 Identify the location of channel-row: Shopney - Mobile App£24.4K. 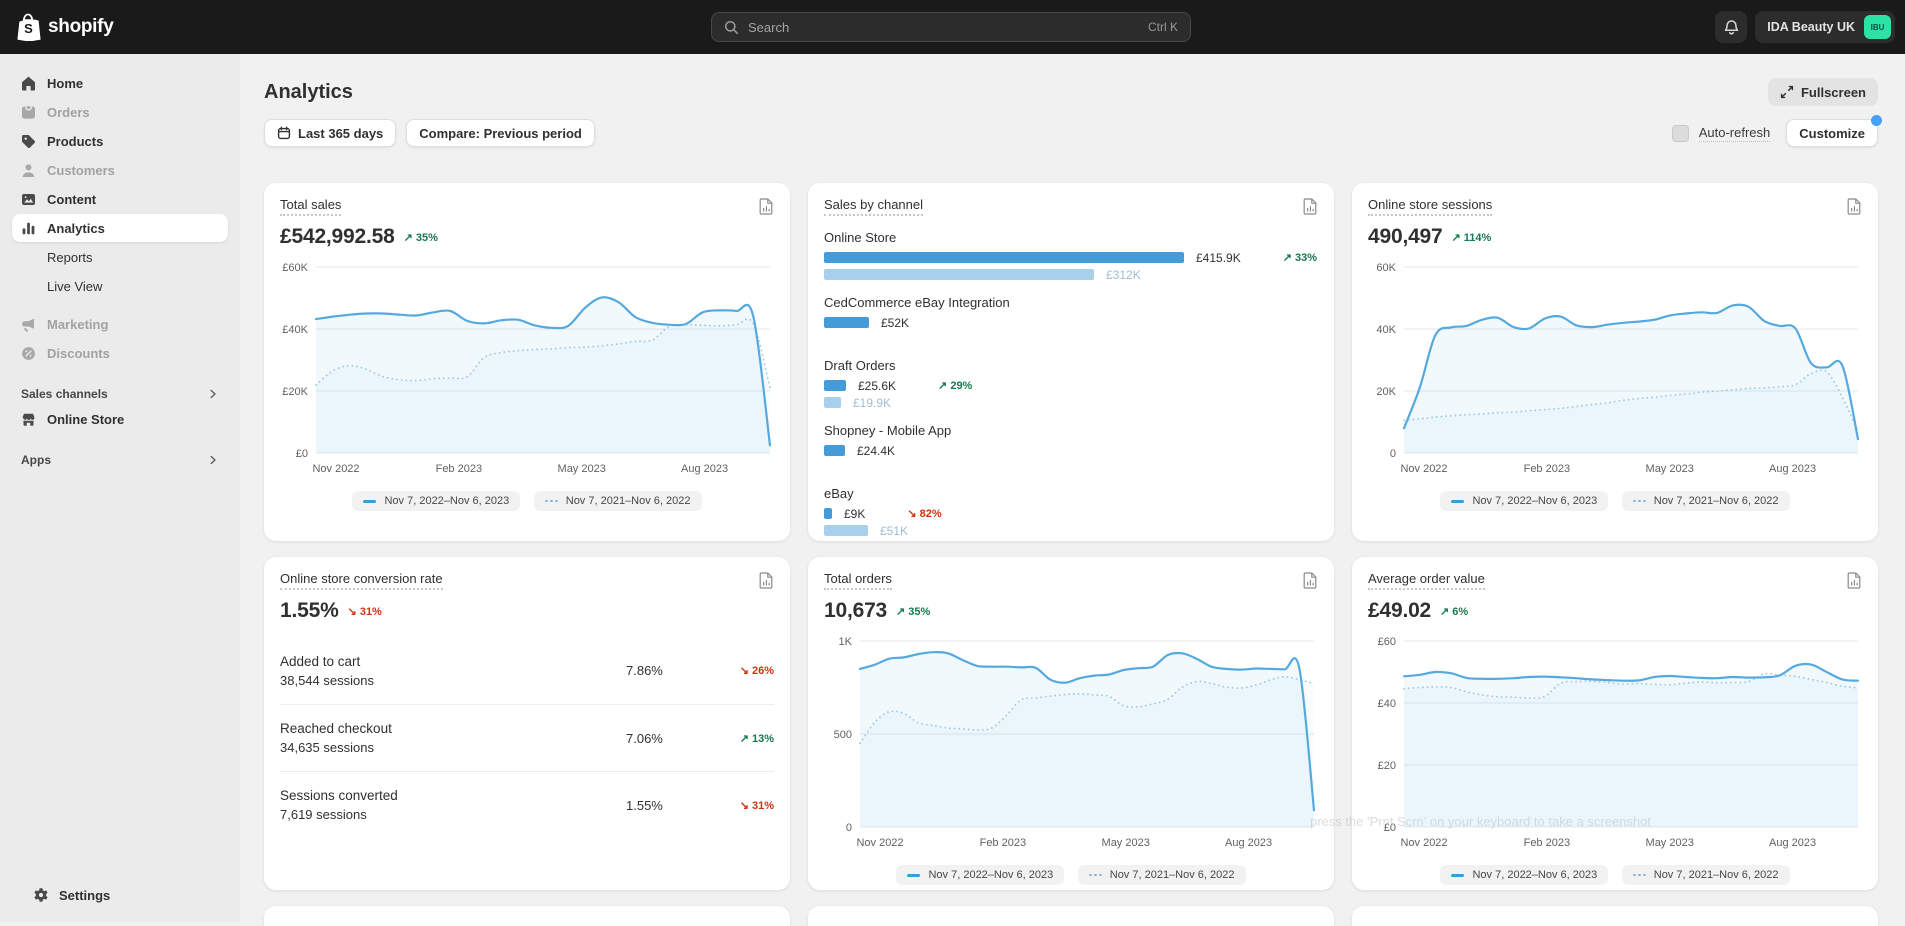
(1071, 440).